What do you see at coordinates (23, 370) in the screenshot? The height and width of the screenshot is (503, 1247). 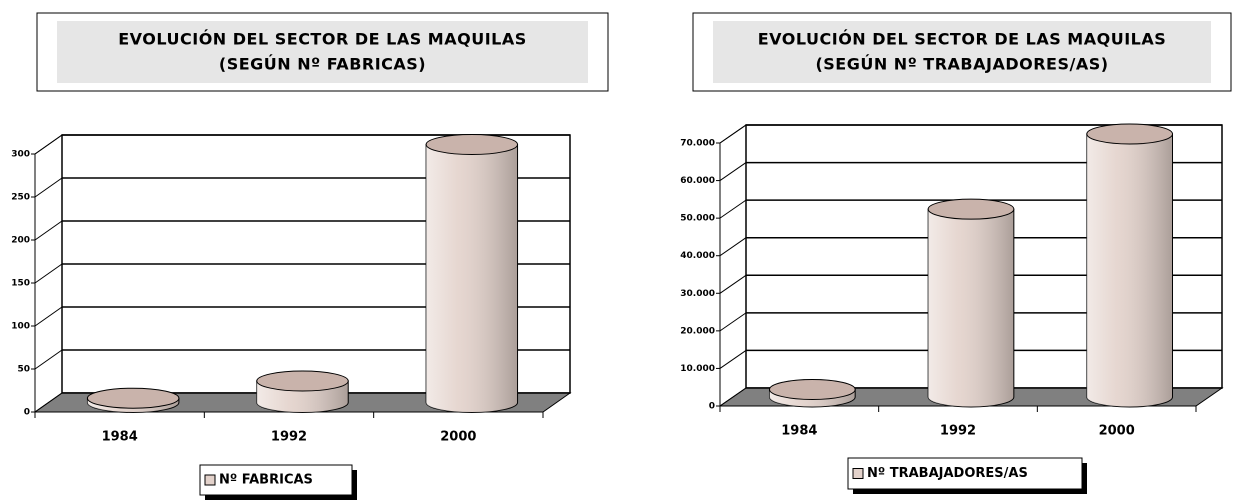 I see `y-tick-label: 50` at bounding box center [23, 370].